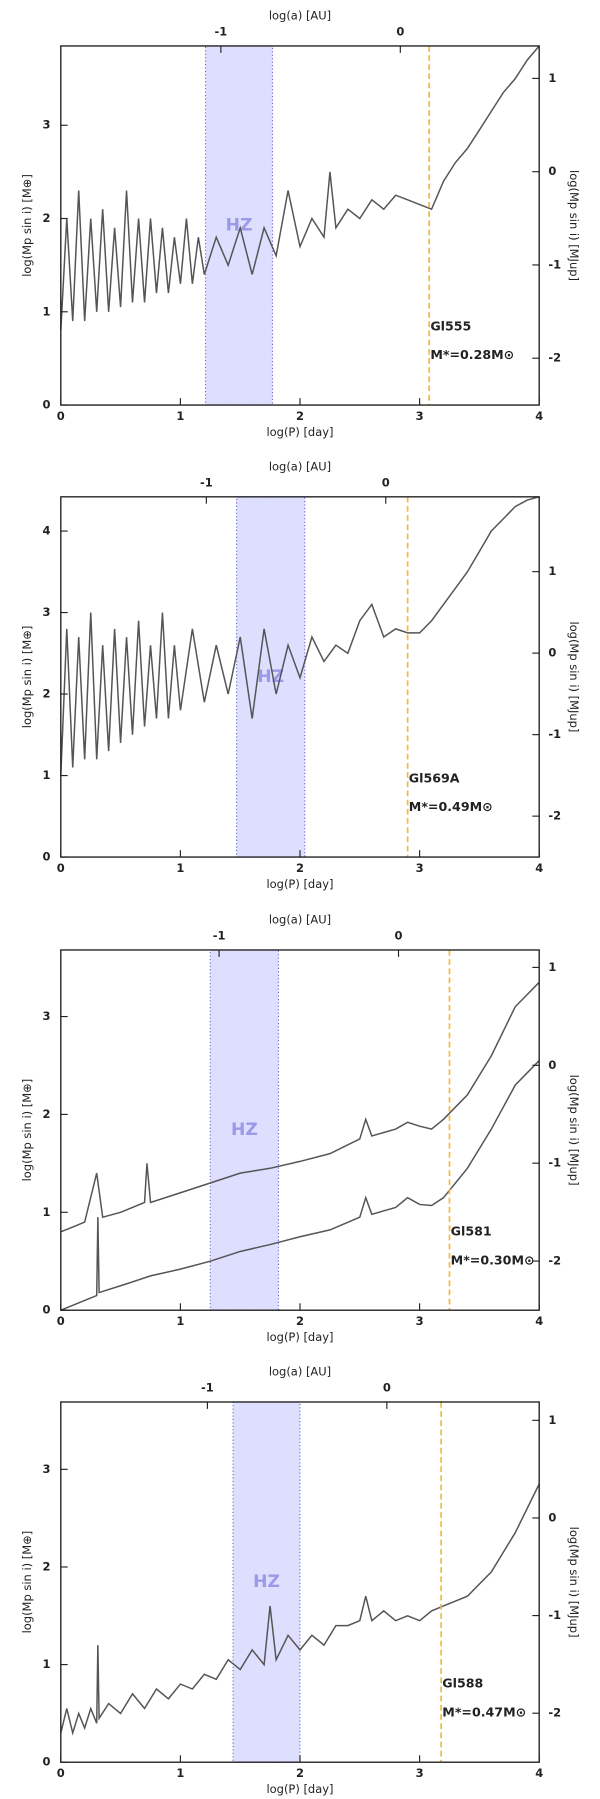  What do you see at coordinates (493, 1259) in the screenshot?
I see `annotation: M*=0.30M⊙` at bounding box center [493, 1259].